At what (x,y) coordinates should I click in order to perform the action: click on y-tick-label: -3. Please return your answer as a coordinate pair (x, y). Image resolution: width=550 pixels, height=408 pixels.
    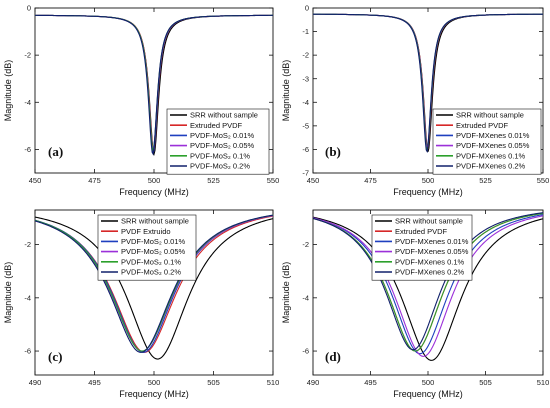
    Looking at the image, I should click on (305, 78).